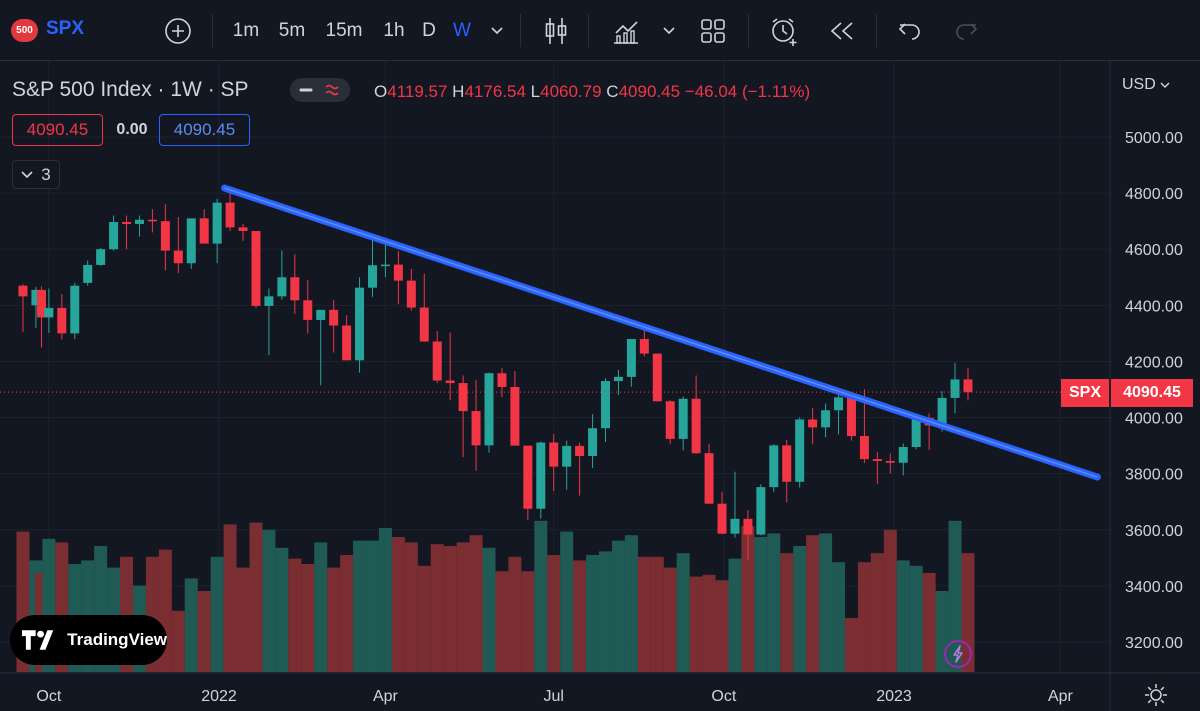 The width and height of the screenshot is (1200, 711). What do you see at coordinates (65, 28) in the screenshot?
I see `symbol-name: SPX` at bounding box center [65, 28].